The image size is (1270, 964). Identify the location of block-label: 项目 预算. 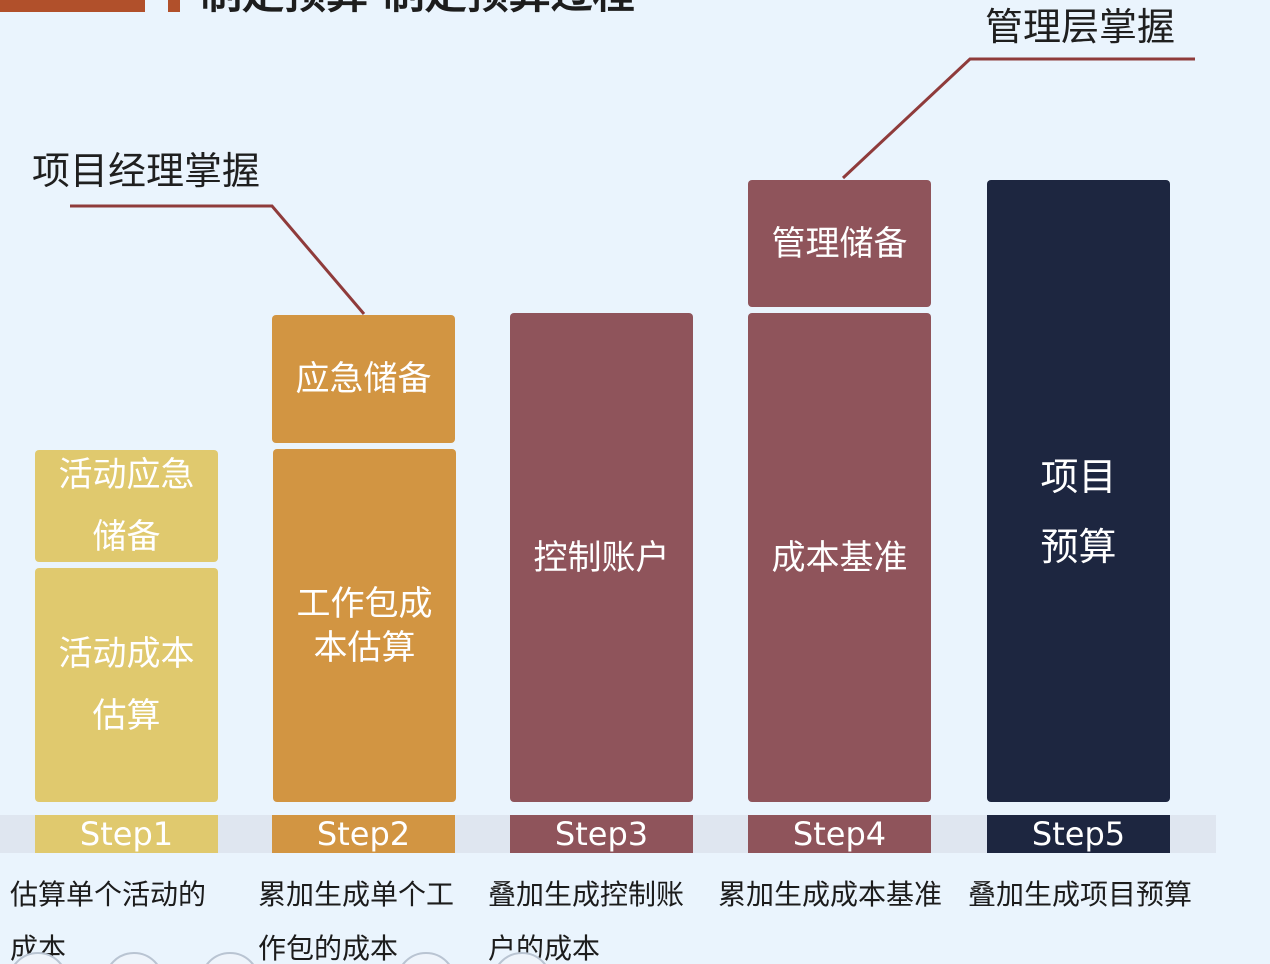
(1078, 512).